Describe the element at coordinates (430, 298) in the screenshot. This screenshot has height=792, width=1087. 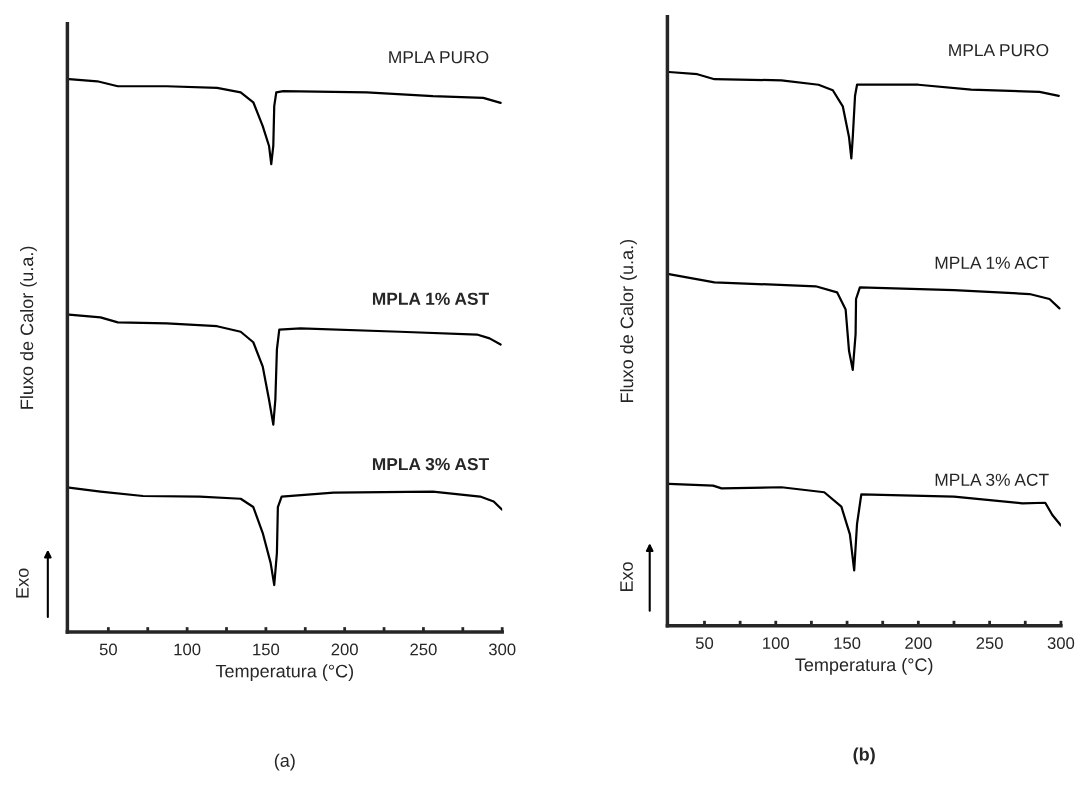
I see `series-label: MPLA 1% AST` at that location.